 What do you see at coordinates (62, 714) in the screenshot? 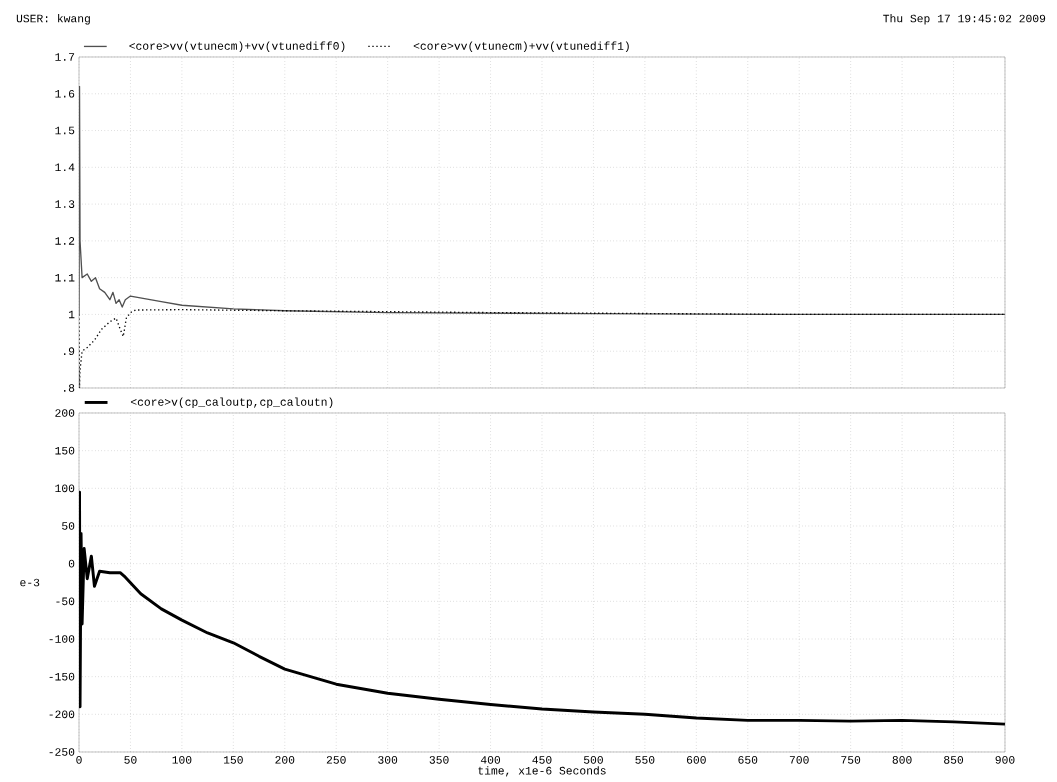
I see `y-tick-label: -200` at bounding box center [62, 714].